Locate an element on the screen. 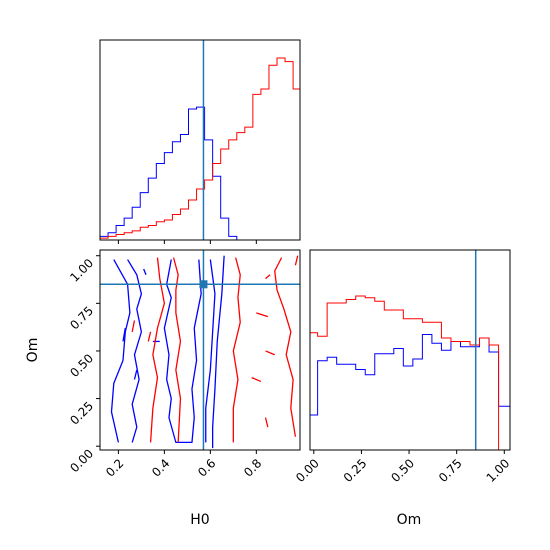 Image resolution: width=550 pixels, height=550 pixels. x-axis-label-om: Om is located at coordinates (409, 520).